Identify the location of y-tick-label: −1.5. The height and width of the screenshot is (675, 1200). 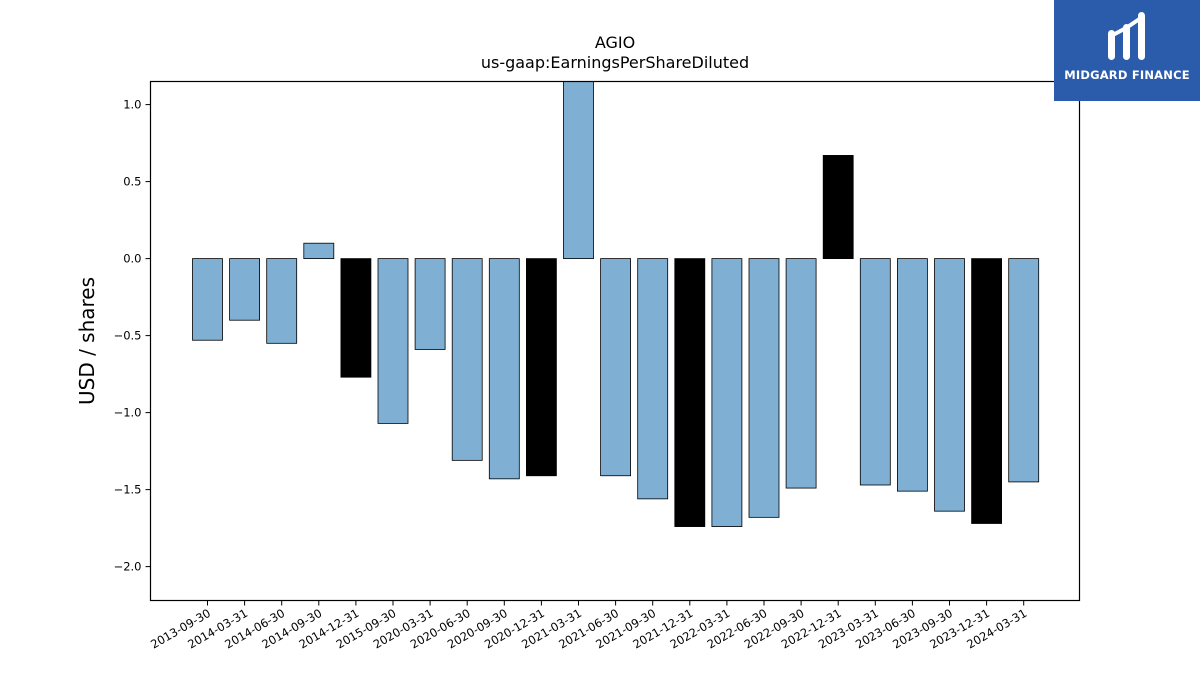
(128, 490).